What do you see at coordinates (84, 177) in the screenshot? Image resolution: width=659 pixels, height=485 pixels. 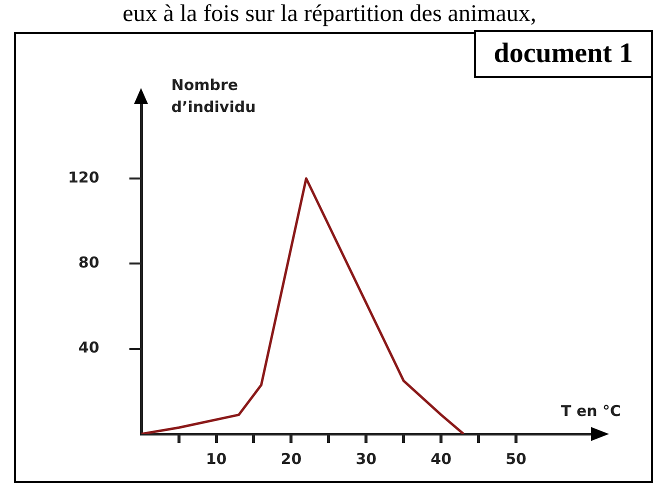 I see `y-tick-label: 120` at bounding box center [84, 177].